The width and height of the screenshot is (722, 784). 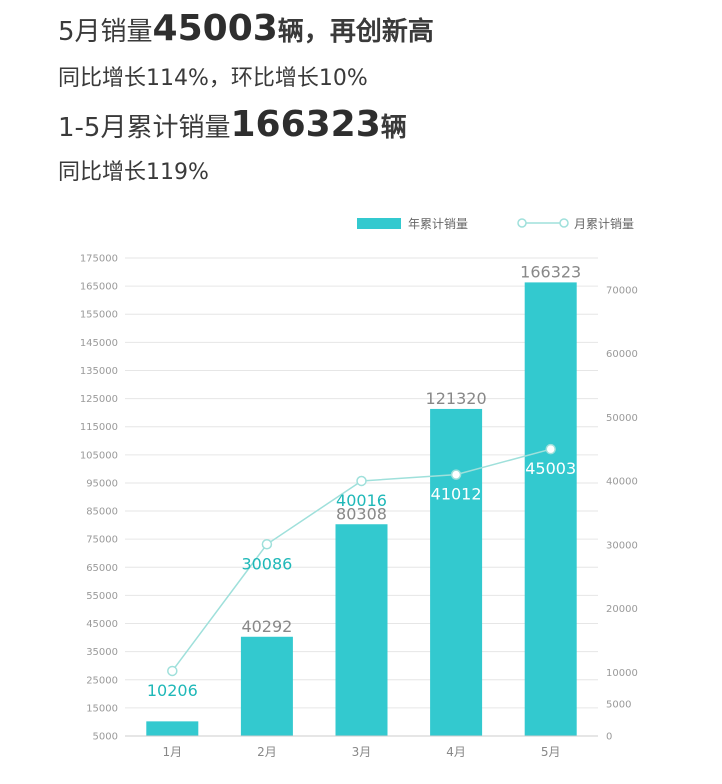 I want to click on left-axis-tick-label: 105000, so click(x=99, y=455).